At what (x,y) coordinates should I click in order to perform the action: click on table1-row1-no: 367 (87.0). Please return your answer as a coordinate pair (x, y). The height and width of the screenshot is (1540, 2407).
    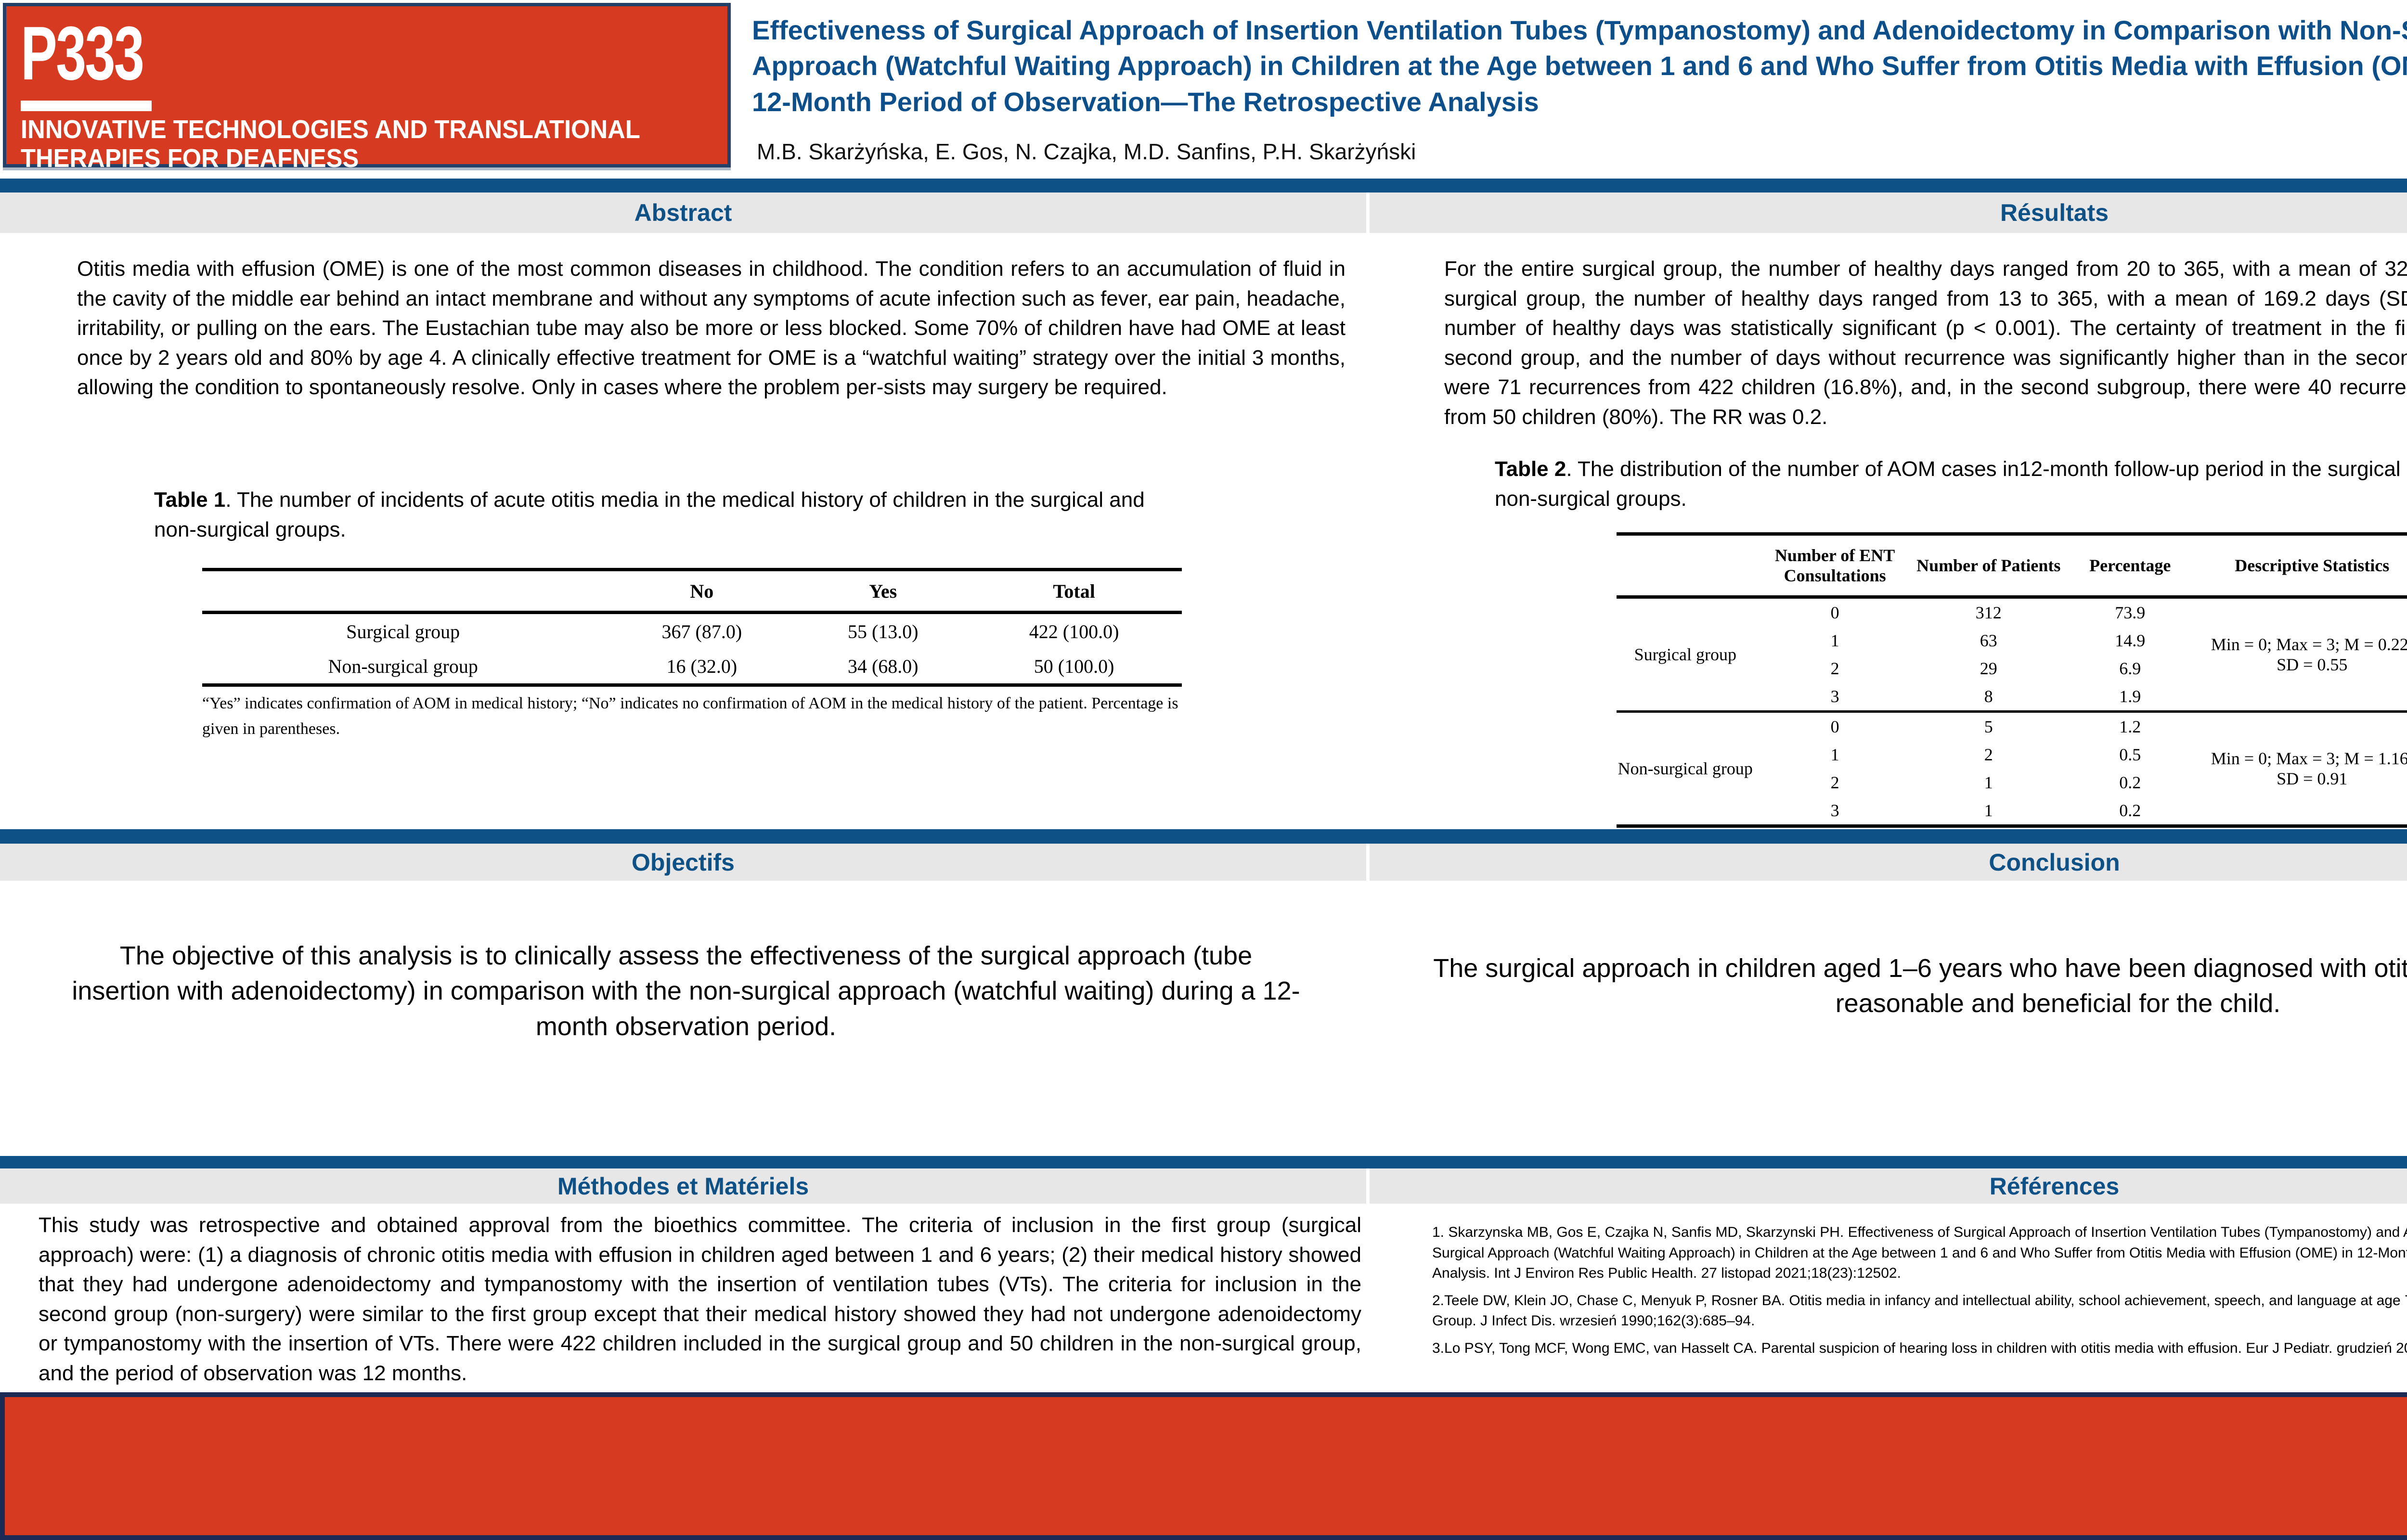
    Looking at the image, I should click on (701, 631).